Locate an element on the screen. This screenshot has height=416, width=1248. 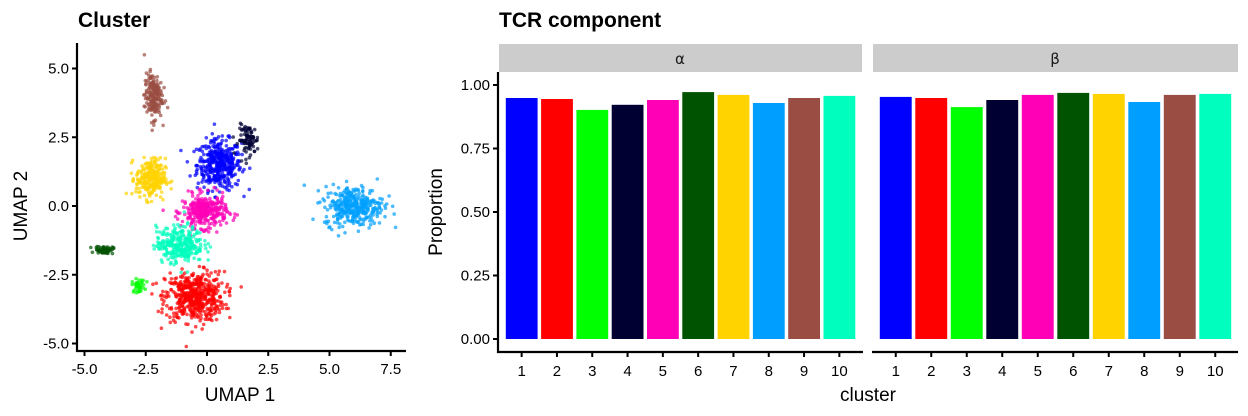
x-tick-label: 5 is located at coordinates (663, 371).